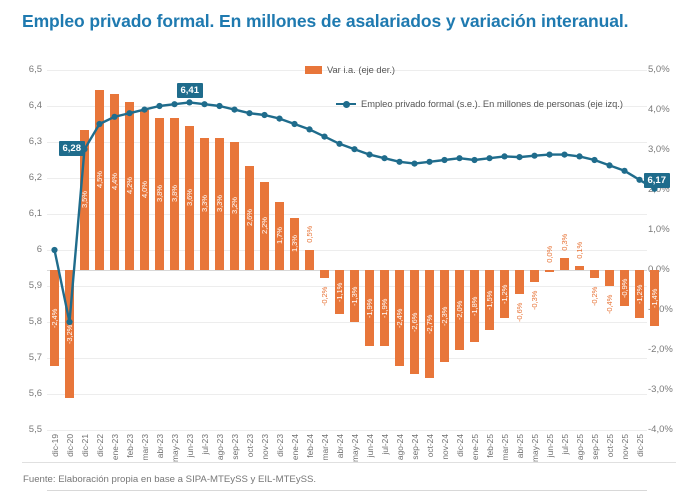 The width and height of the screenshot is (698, 501). I want to click on x-axis-tick-label: sep-24, so click(414, 447).